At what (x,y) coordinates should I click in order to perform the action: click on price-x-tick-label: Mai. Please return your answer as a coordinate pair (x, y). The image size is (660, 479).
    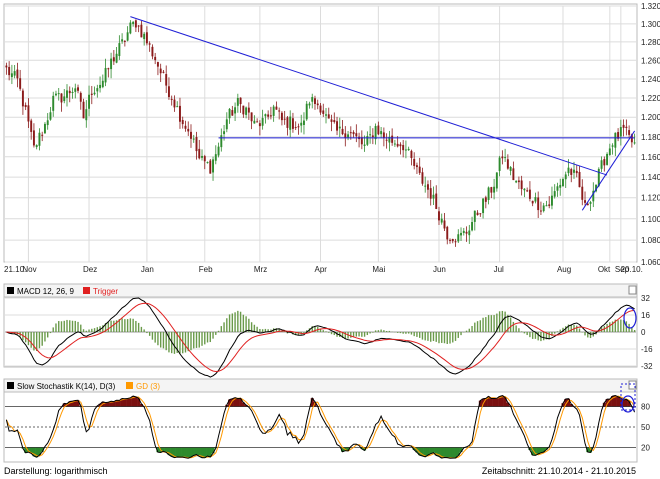
    Looking at the image, I should click on (378, 269).